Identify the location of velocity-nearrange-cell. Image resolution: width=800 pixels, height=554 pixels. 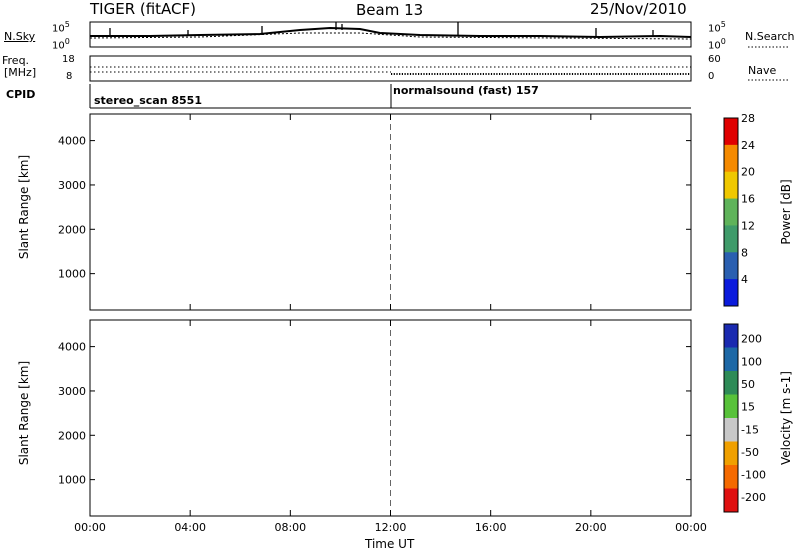
(155, 505).